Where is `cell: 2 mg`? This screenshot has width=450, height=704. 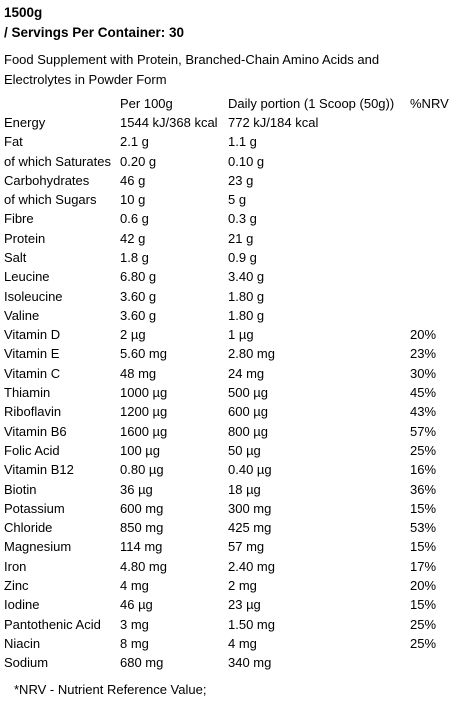
cell: 2 mg is located at coordinates (242, 585).